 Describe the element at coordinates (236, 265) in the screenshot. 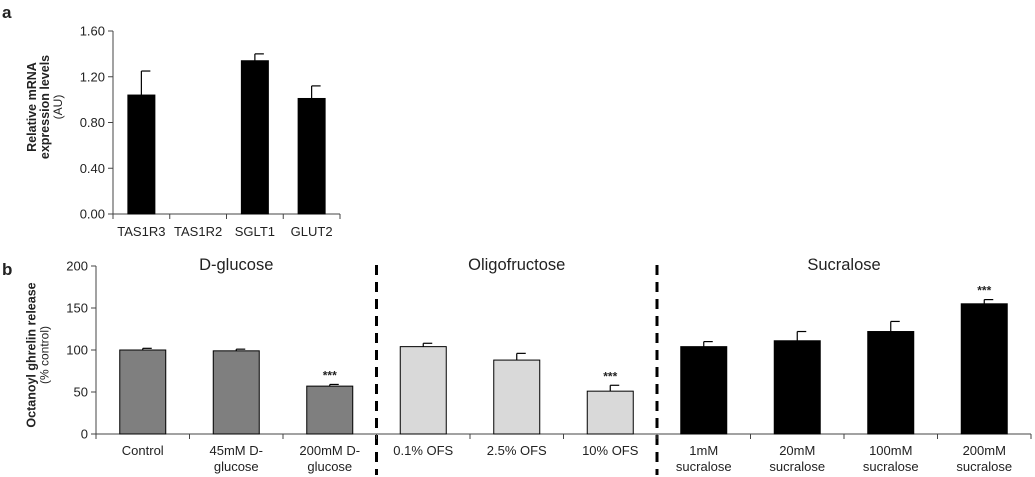

I see `b-group-title: D-glucose` at that location.